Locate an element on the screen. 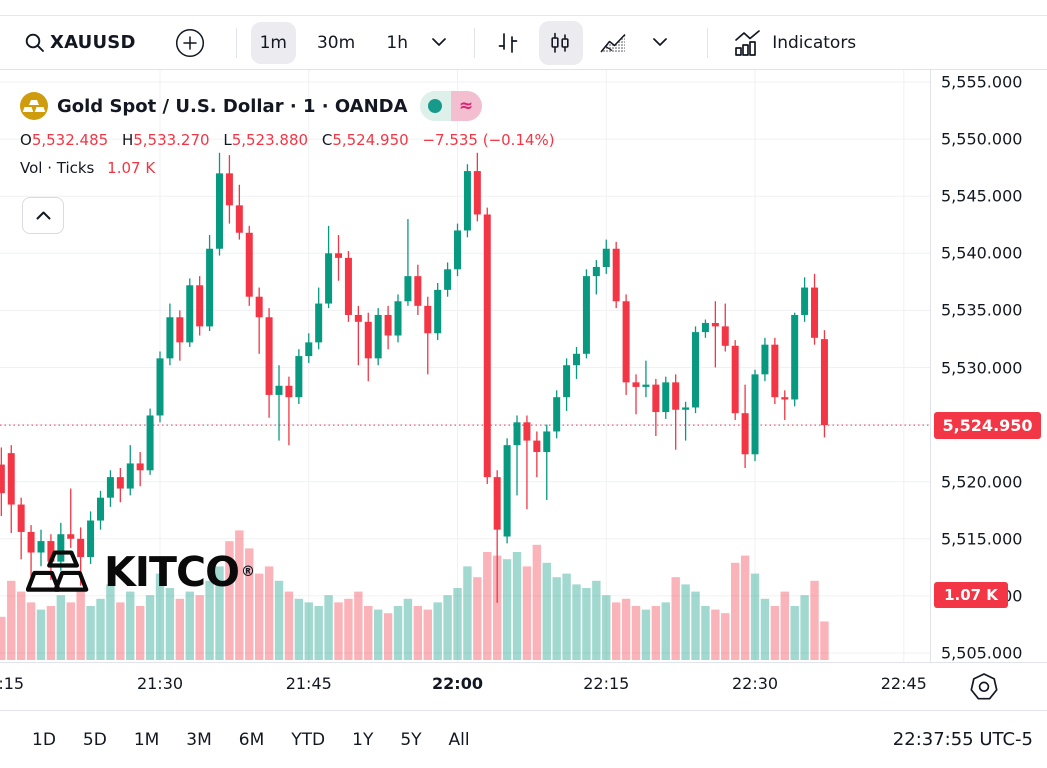 The width and height of the screenshot is (1047, 768). time-axis-label: 21:30 is located at coordinates (160, 683).